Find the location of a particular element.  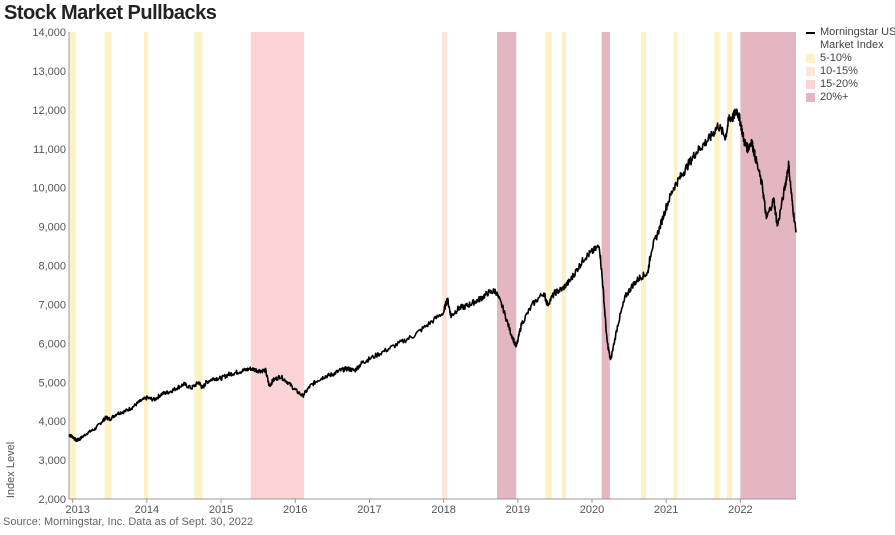

legend-label: Morningstar US Market Index is located at coordinates (857, 38).